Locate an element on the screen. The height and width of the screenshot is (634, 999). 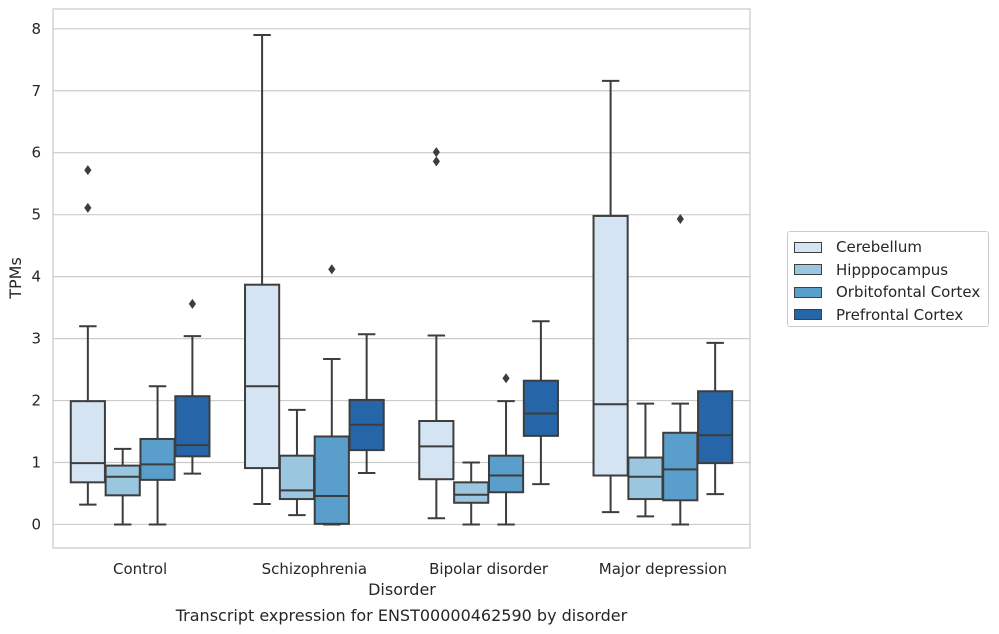
y-tick-label: 1 is located at coordinates (36, 463).